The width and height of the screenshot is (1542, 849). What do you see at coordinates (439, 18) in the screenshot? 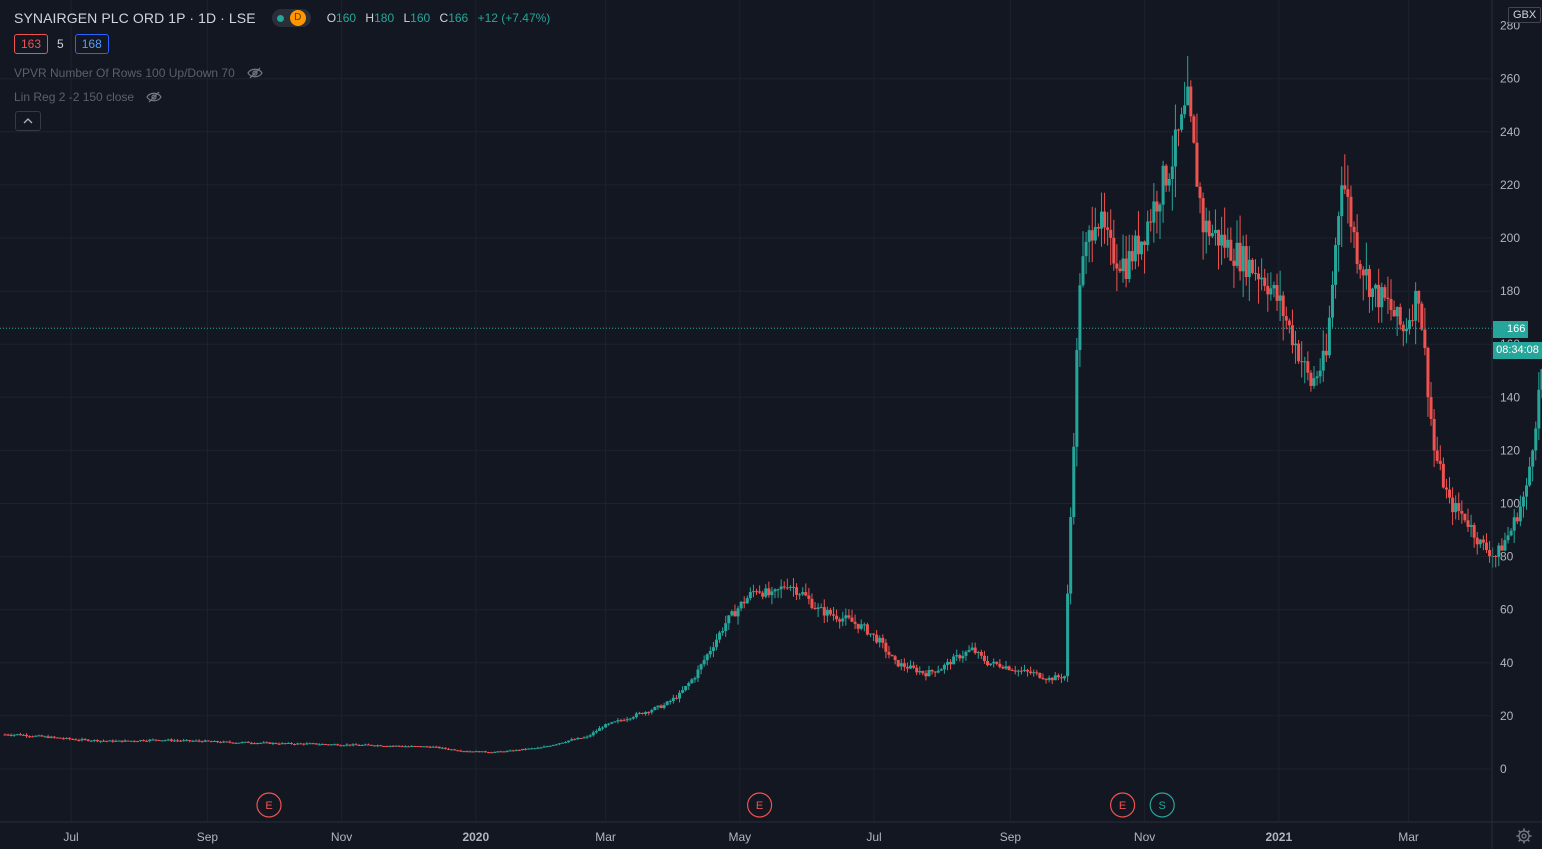
I see `ohlc-values: O160 H180 L160 C166 +12 (+7.47%)` at bounding box center [439, 18].